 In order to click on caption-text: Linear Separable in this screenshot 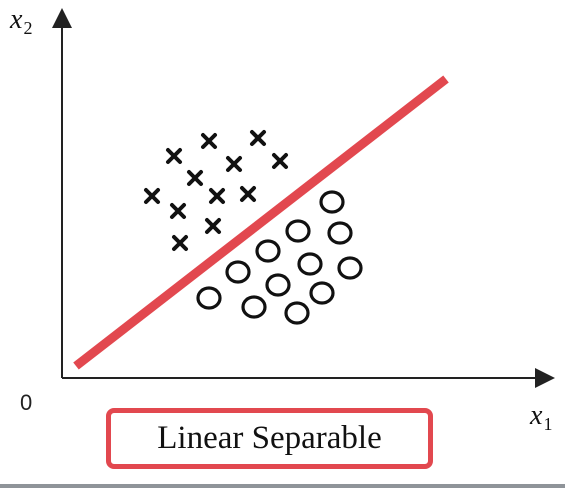, I will do `click(269, 438)`.